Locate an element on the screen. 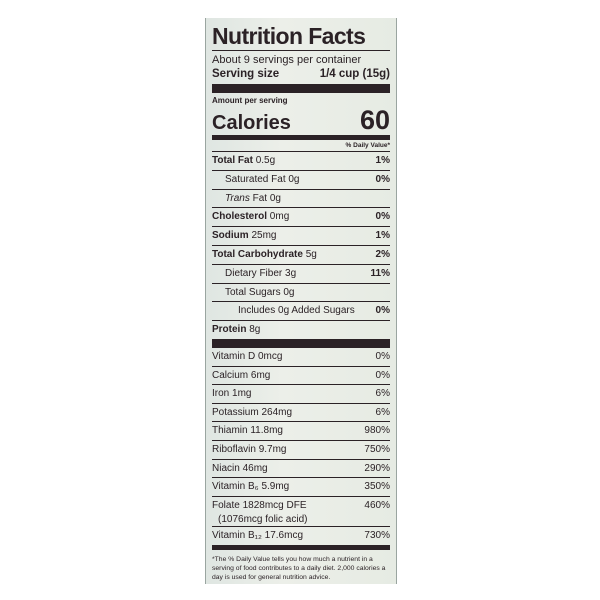 The width and height of the screenshot is (600, 600). vitamin-line: Vitamin D 0mcg 0% is located at coordinates (301, 357).